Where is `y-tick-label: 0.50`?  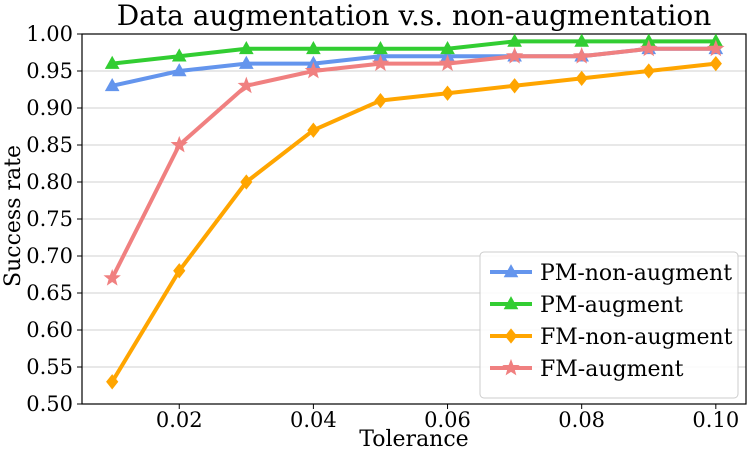 y-tick-label: 0.50 is located at coordinates (49, 404).